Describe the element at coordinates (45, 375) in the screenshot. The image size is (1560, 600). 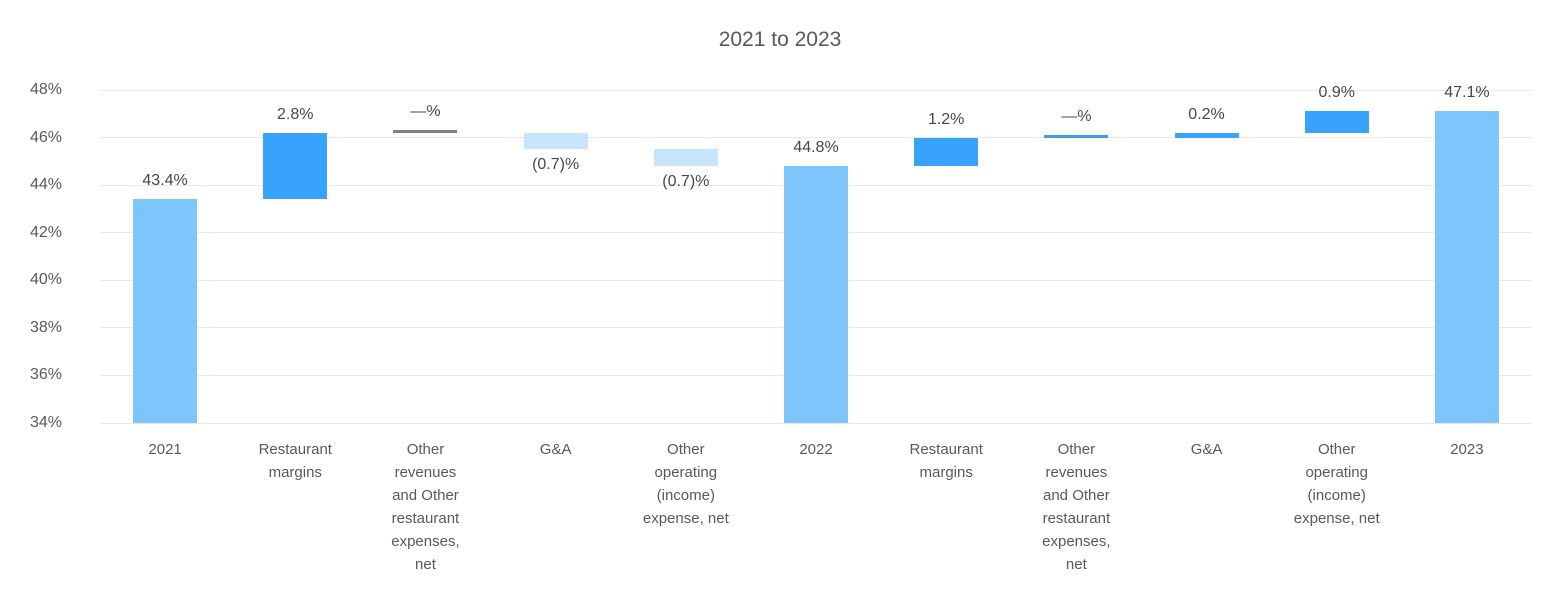
I see `y-axis-tick-label: 36%` at that location.